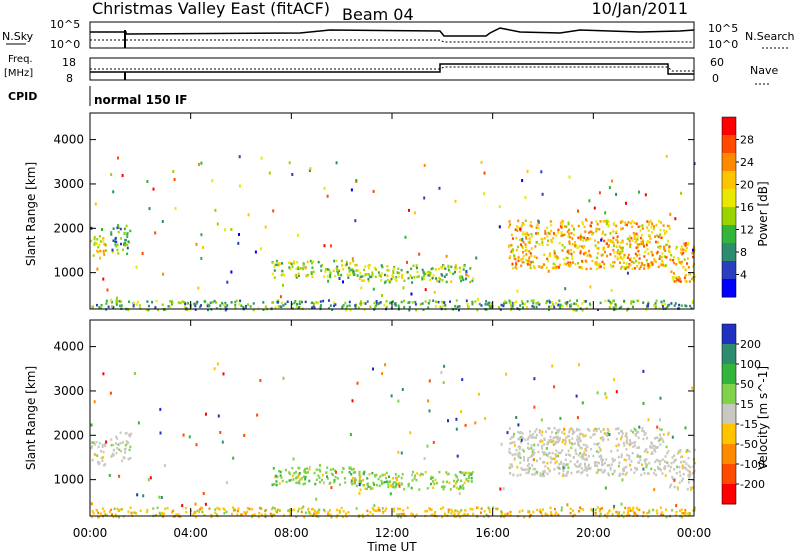  Describe the element at coordinates (378, 14) in the screenshot. I see `beam-label: Beam 04` at that location.